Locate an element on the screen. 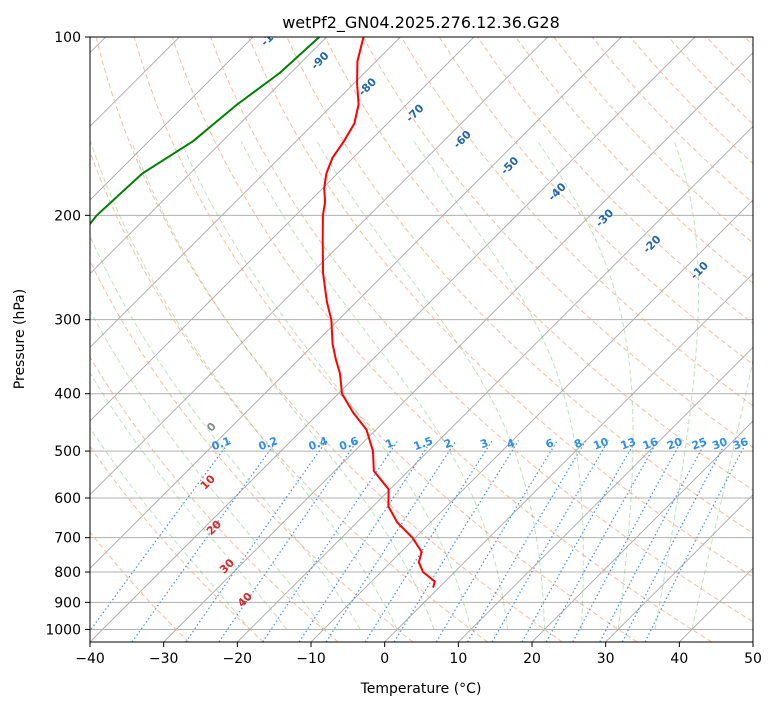  mixing-ratio-label: 1 is located at coordinates (390, 443).